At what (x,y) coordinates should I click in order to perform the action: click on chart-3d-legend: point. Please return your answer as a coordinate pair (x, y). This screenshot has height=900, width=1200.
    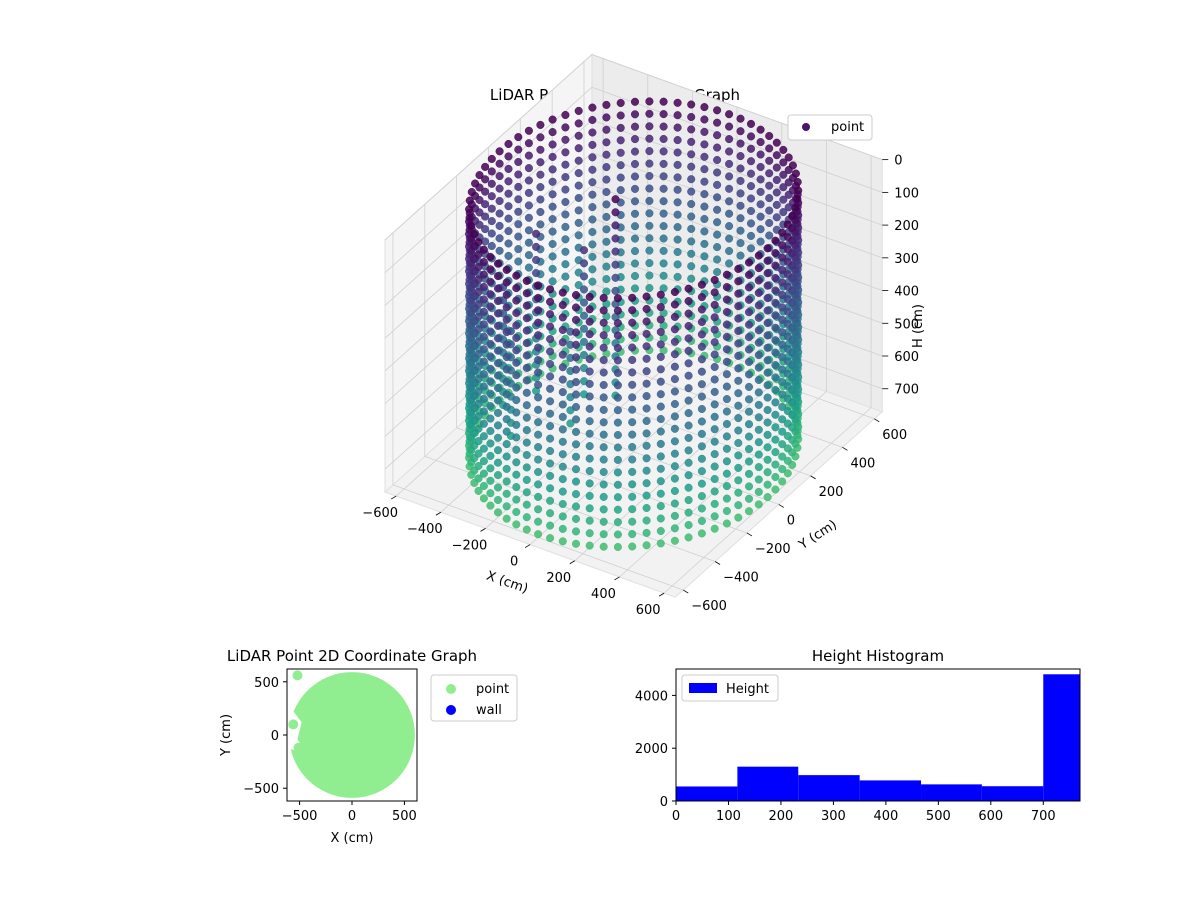
    Looking at the image, I should click on (830, 127).